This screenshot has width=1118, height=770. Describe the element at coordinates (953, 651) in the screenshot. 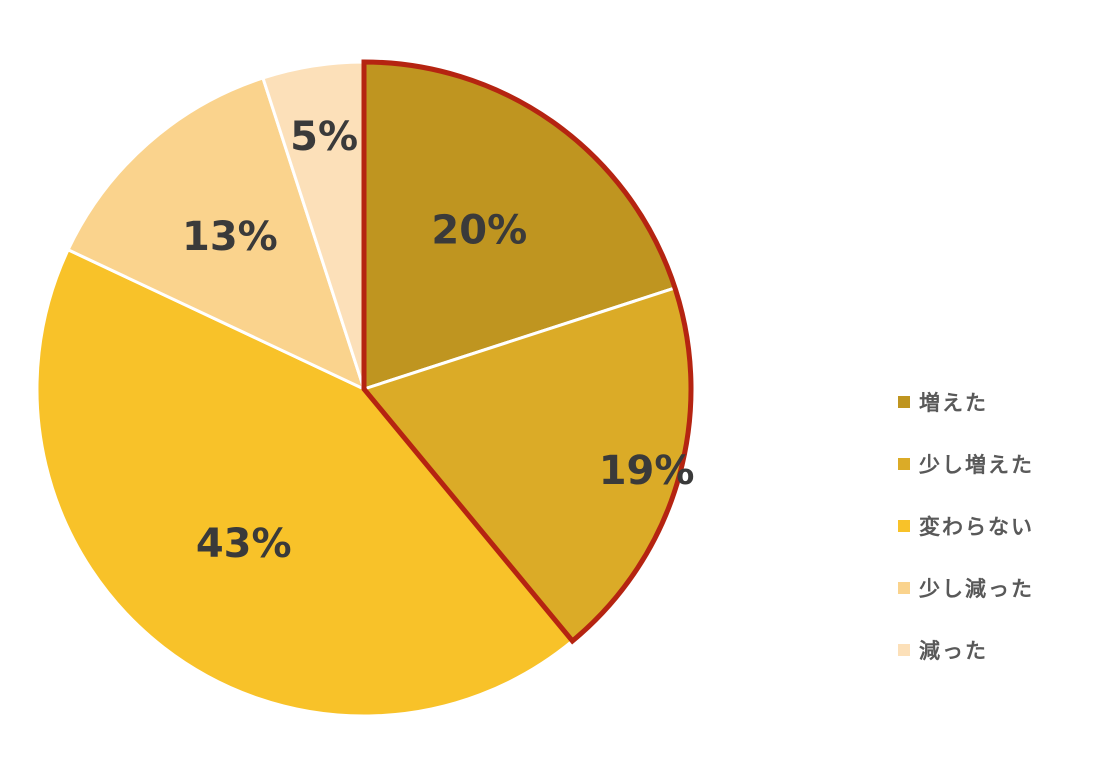

I see `legend-label: 減った` at that location.